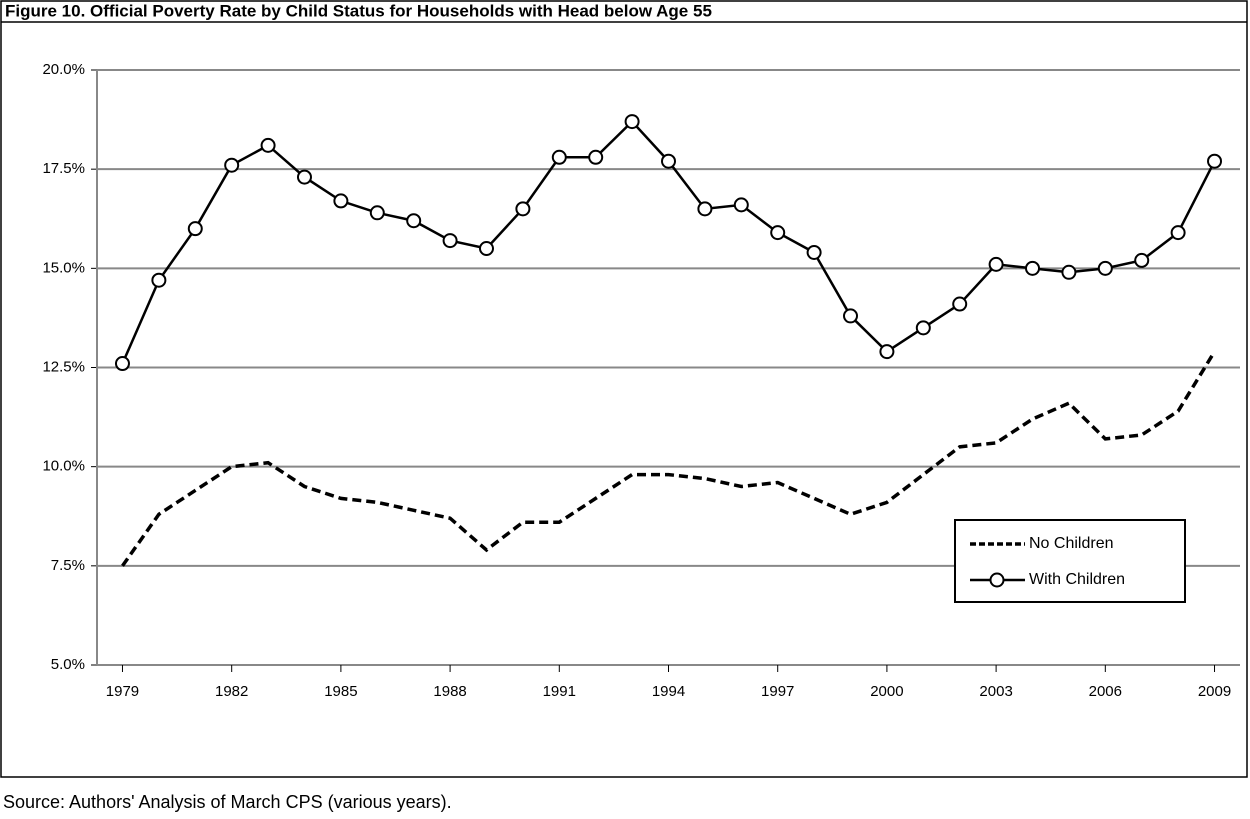  What do you see at coordinates (340, 691) in the screenshot?
I see `x-tick-label: 1985` at bounding box center [340, 691].